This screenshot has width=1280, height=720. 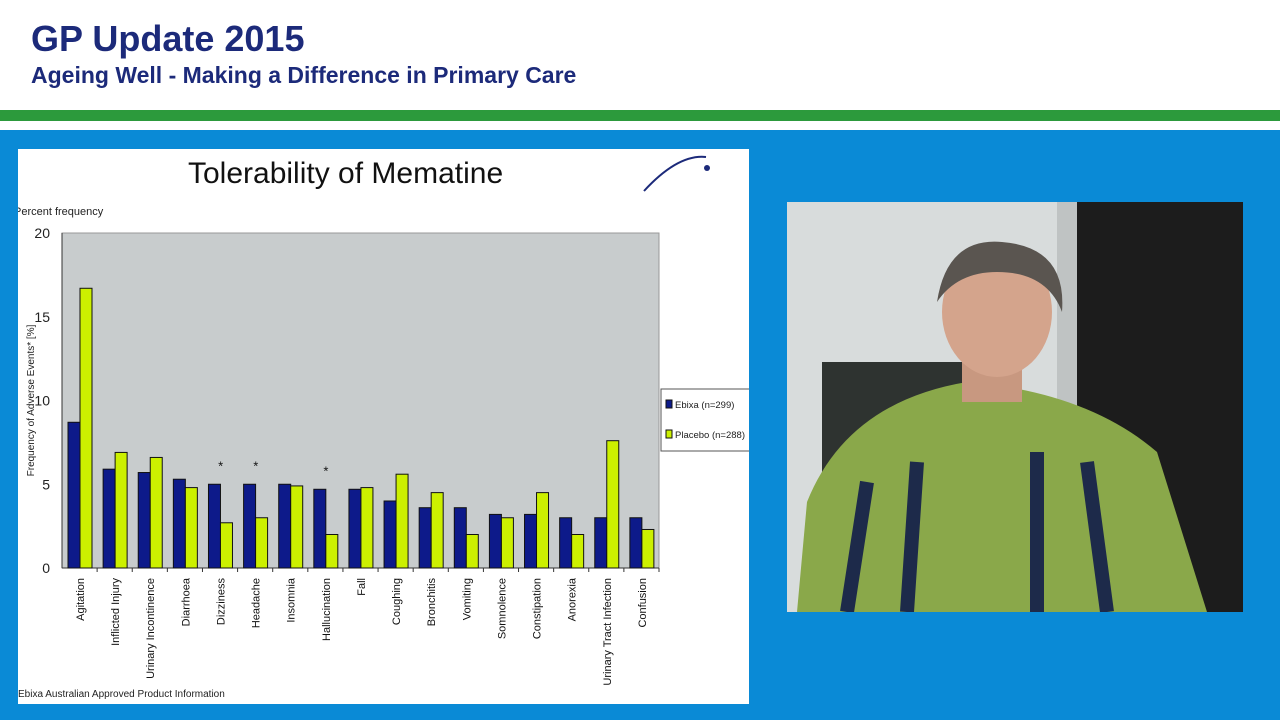 I want to click on legend-label: Ebixa (n=299), so click(x=704, y=405).